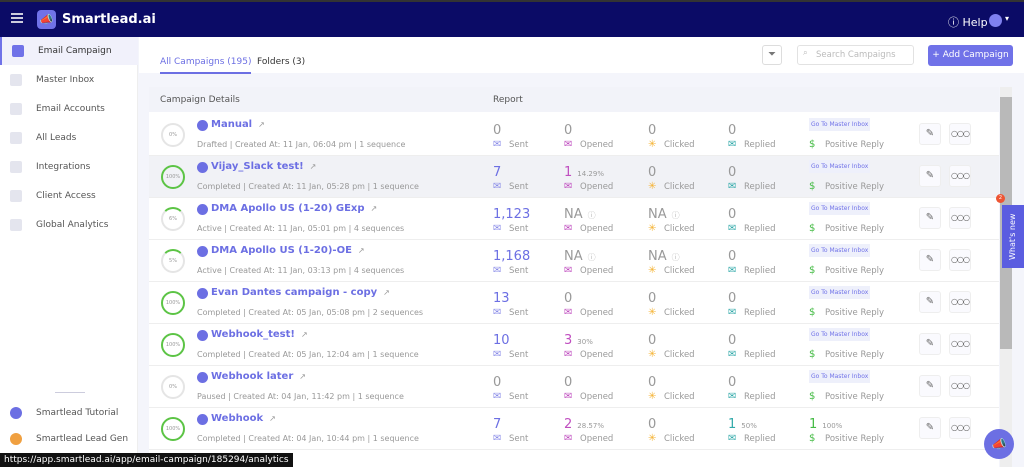 This screenshot has height=467, width=1024. I want to click on sidebar-item-label: Global Analytics, so click(72, 225).